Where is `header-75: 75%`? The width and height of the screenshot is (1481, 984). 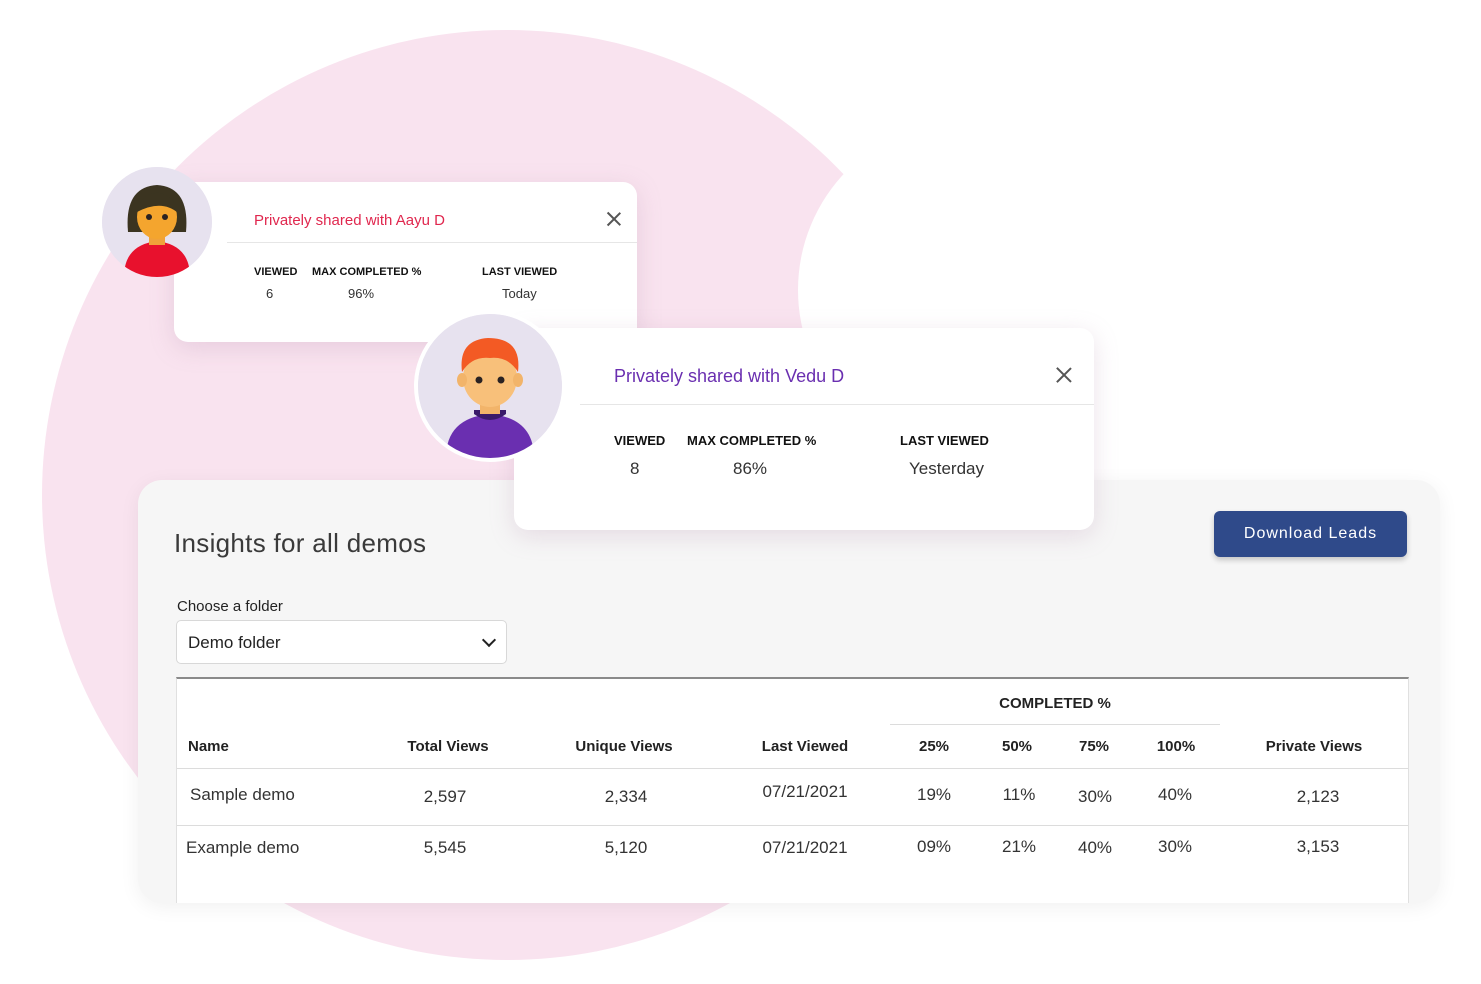 header-75: 75% is located at coordinates (1094, 746).